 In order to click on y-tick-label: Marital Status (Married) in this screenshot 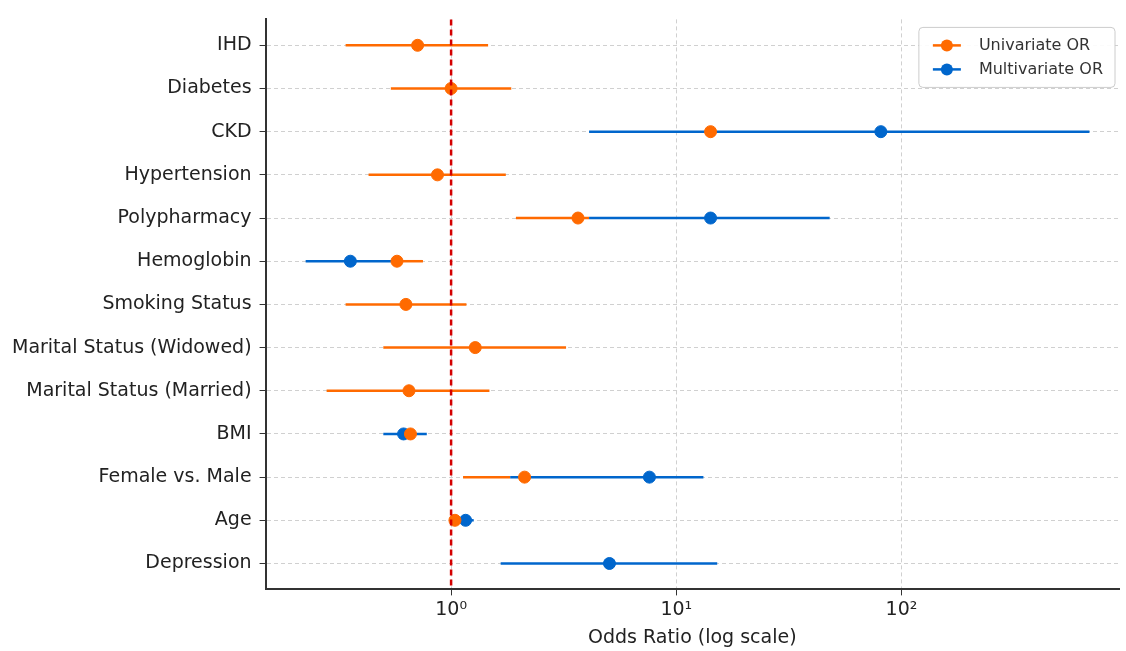, I will do `click(139, 388)`.